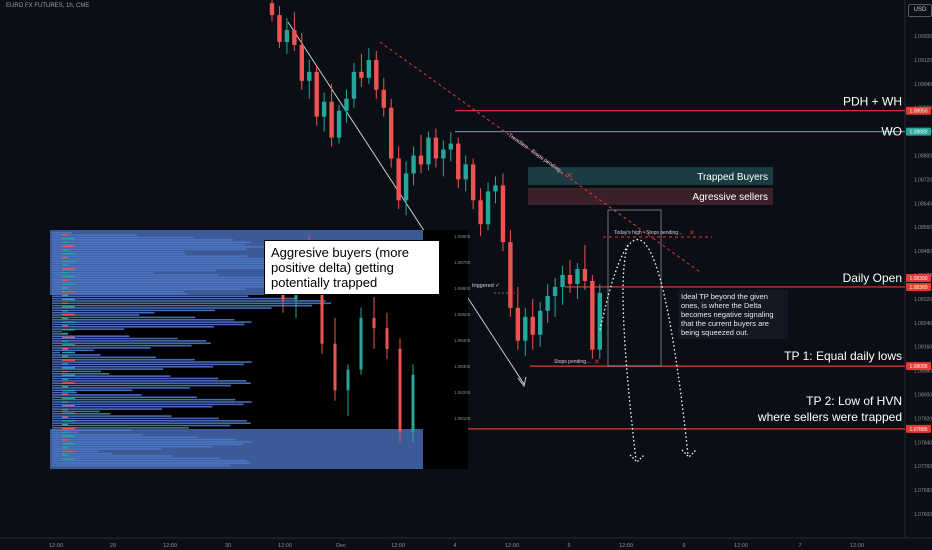 Image resolution: width=932 pixels, height=550 pixels. I want to click on price-tag-label: 1.08390, so click(918, 279).